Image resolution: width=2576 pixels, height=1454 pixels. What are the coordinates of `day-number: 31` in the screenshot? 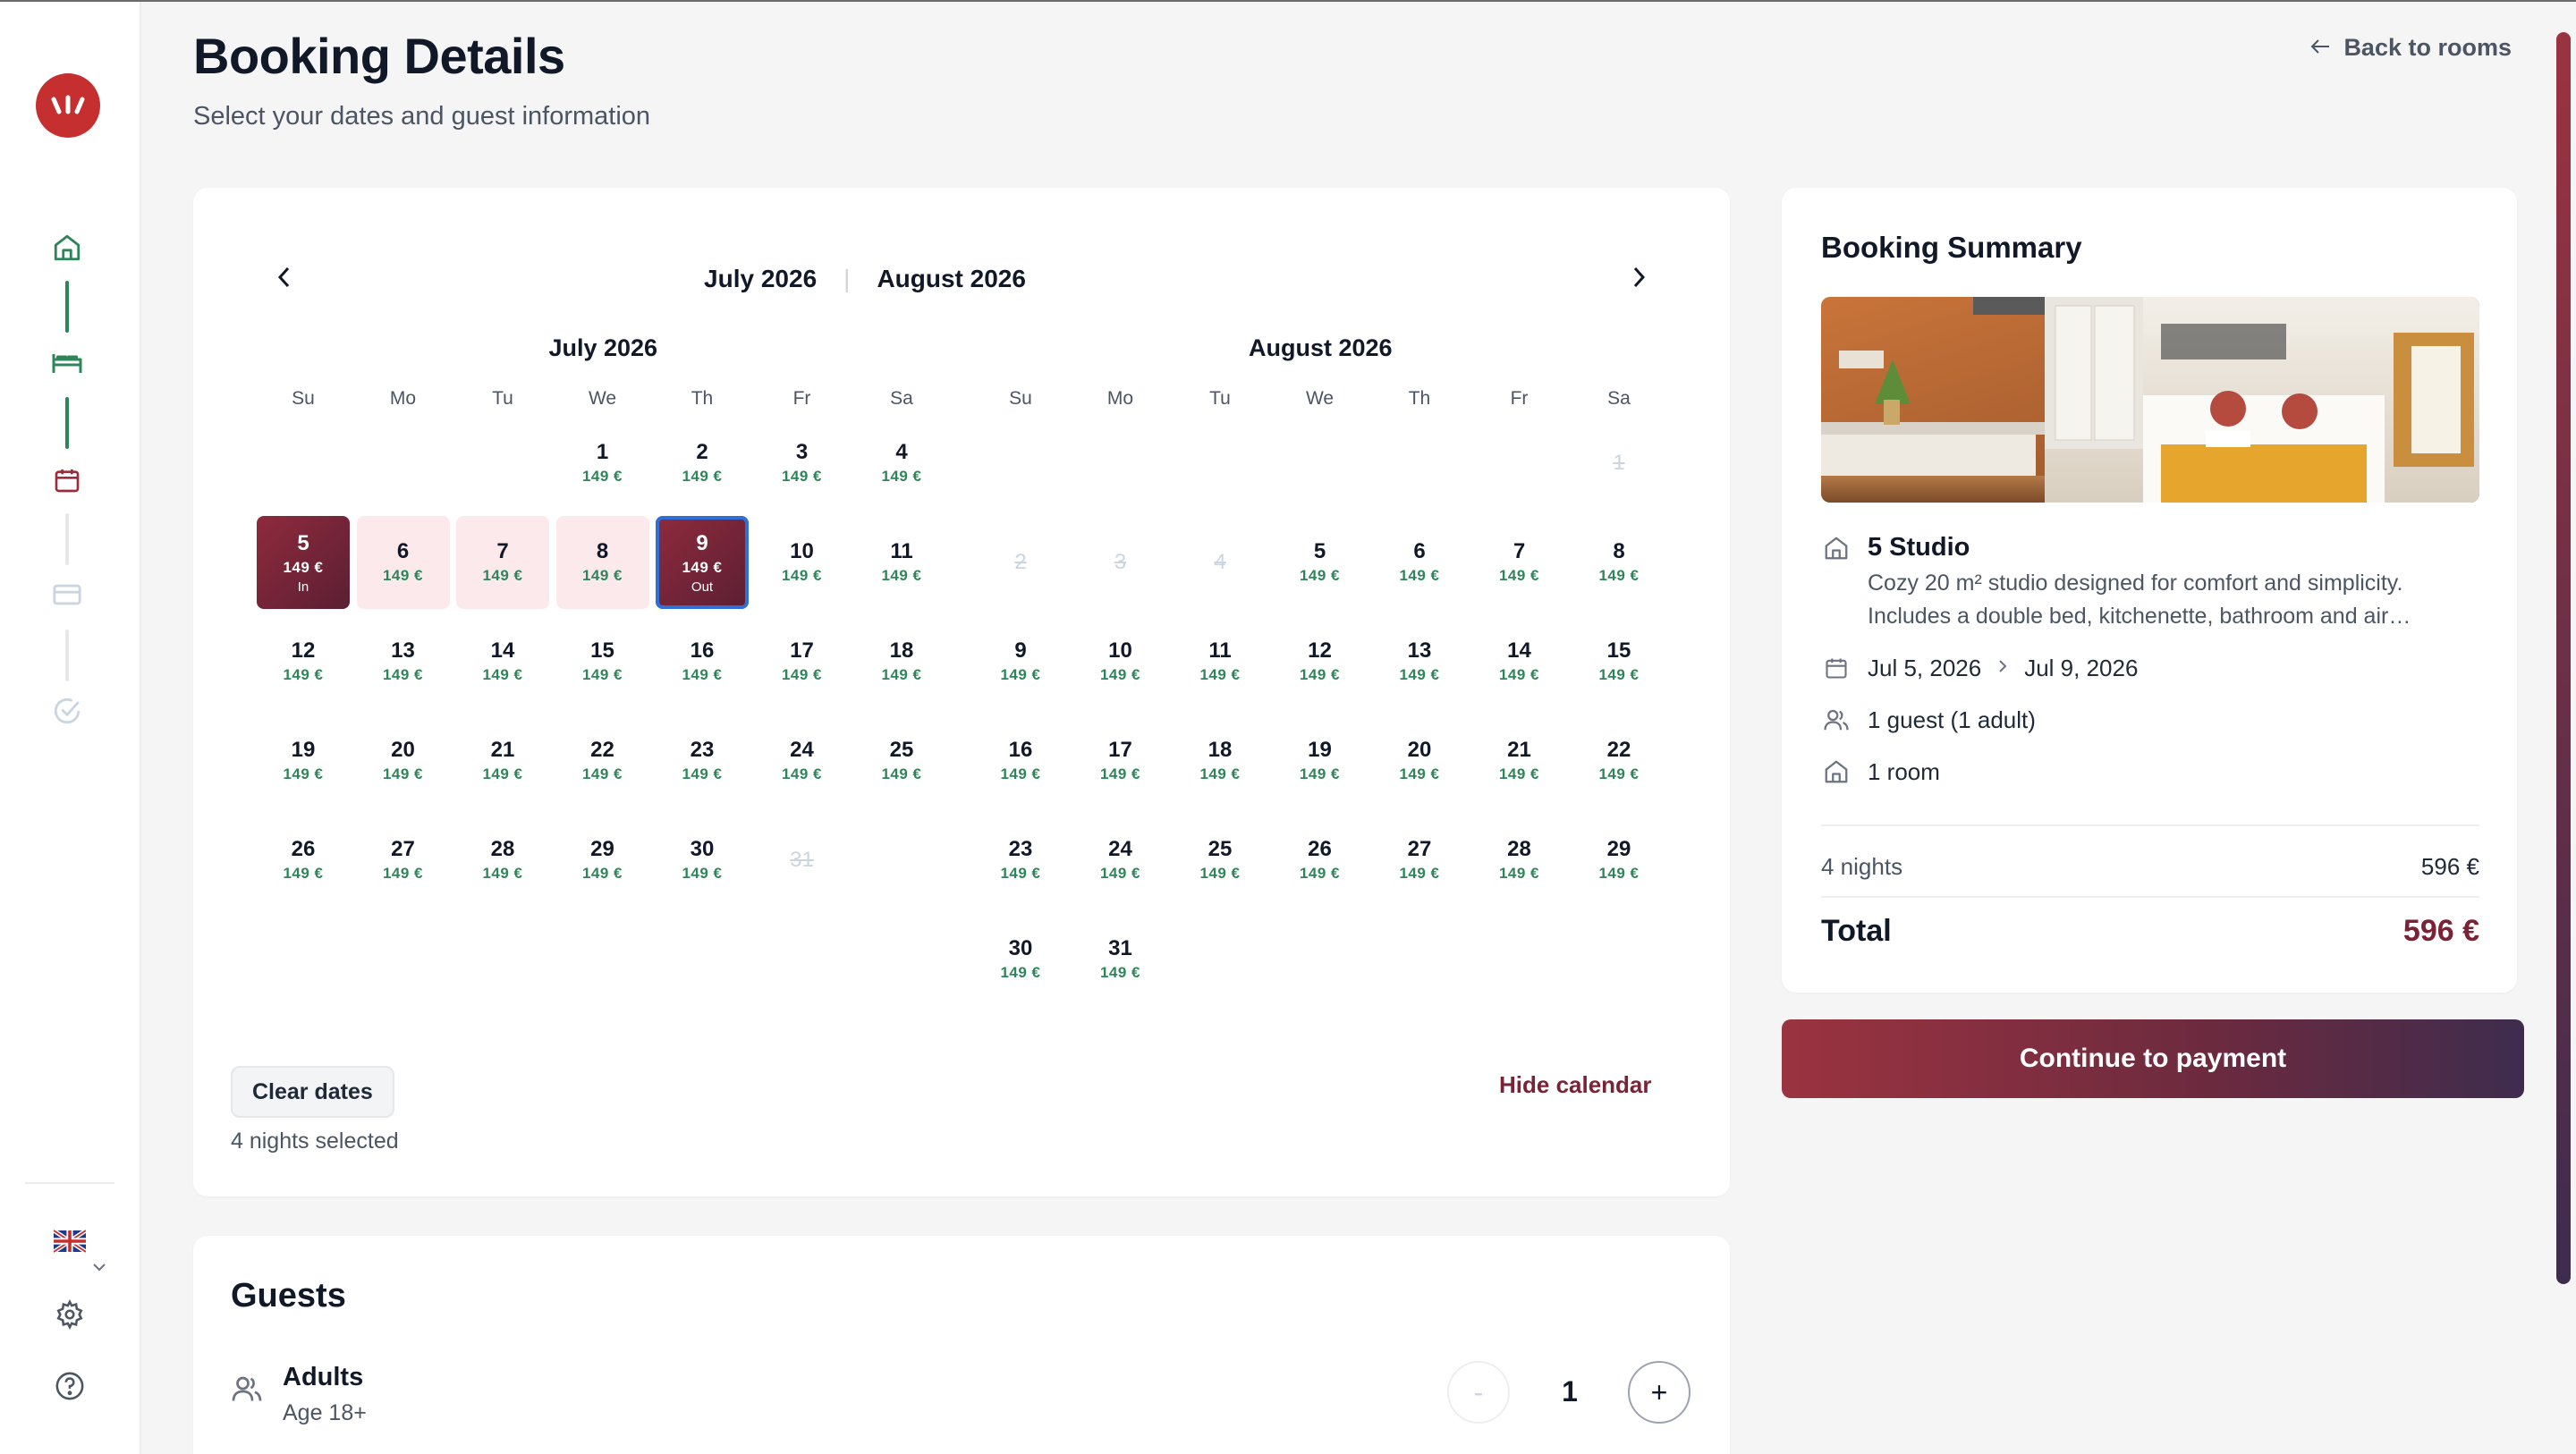 It's located at (802, 859).